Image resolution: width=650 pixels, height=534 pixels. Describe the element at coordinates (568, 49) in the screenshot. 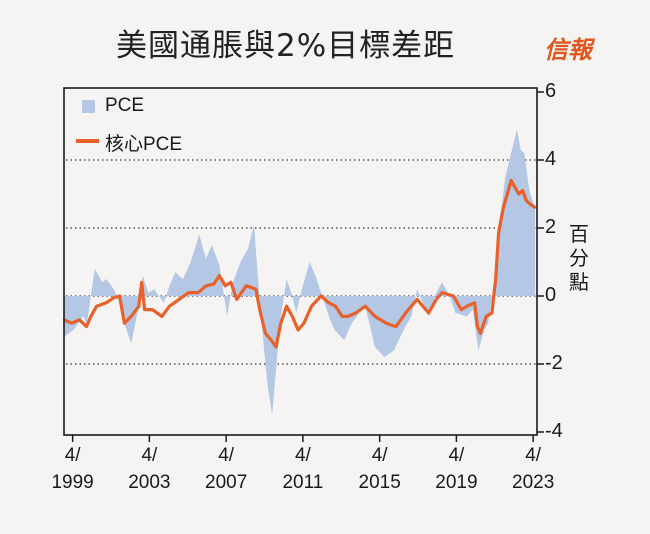

I see `publisher-logo: 信報` at that location.